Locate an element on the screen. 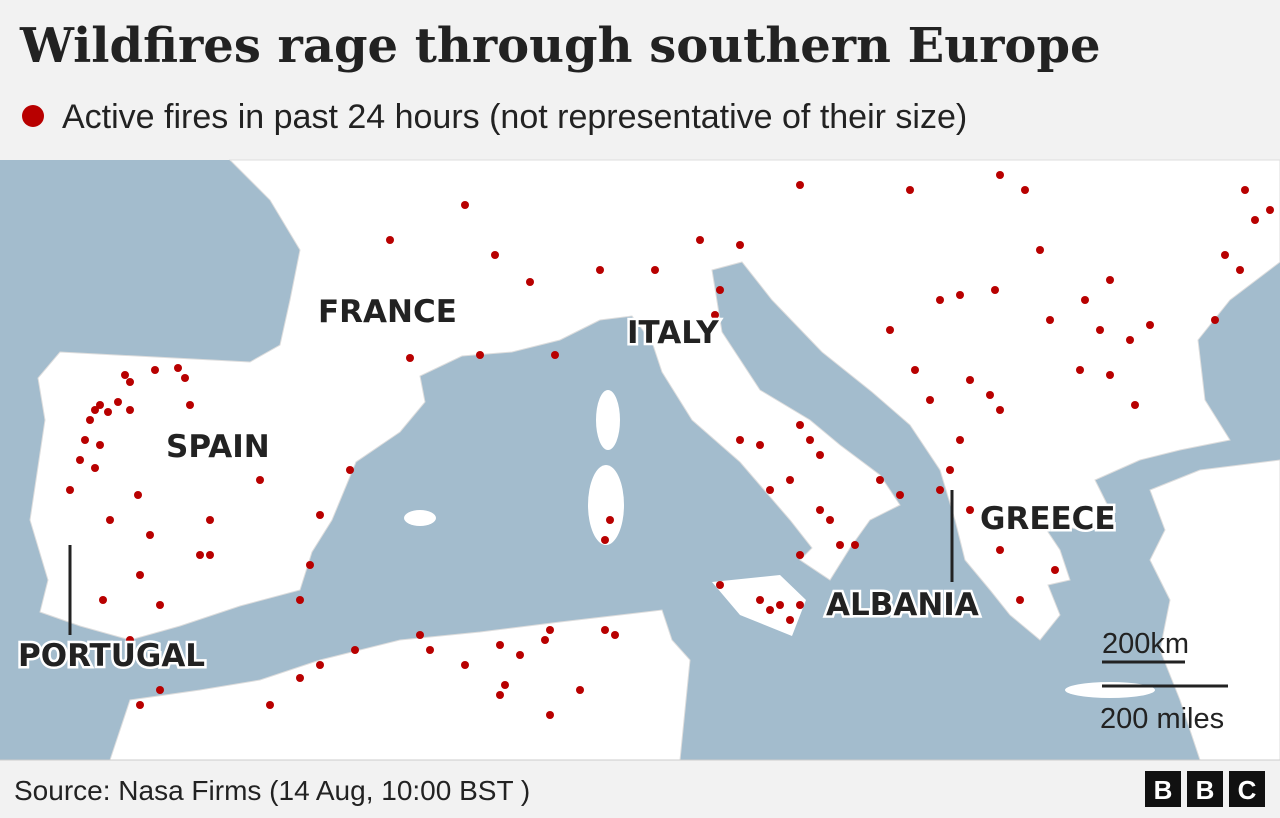 The height and width of the screenshot is (818, 1280). title: Wildfires rage through southern Europe is located at coordinates (560, 46).